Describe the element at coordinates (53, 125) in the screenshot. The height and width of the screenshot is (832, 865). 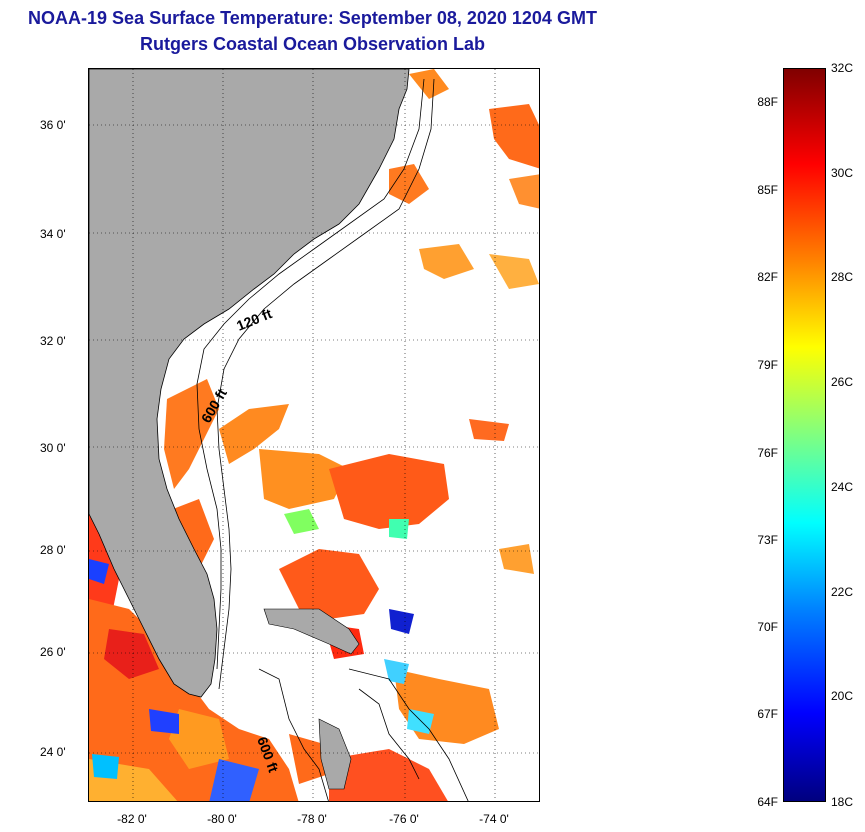
I see `lat-label-36: 36 0'` at that location.